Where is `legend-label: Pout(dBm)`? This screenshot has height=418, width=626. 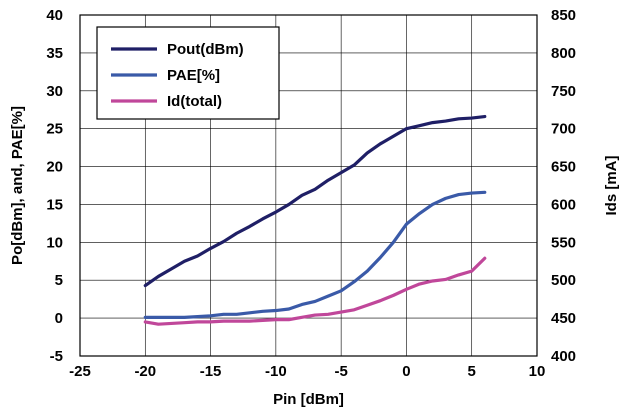 legend-label: Pout(dBm) is located at coordinates (205, 49).